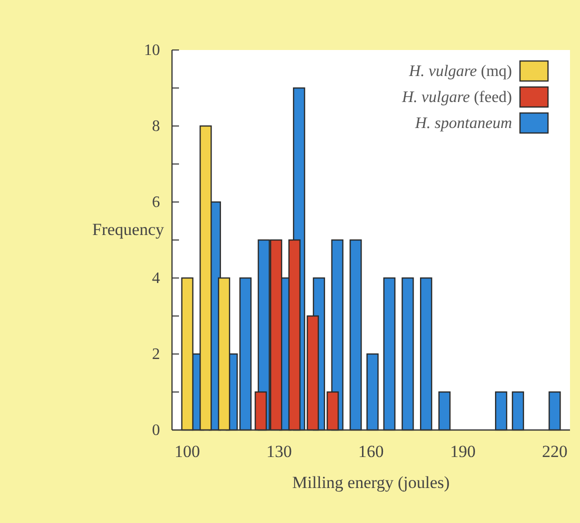 Image resolution: width=580 pixels, height=523 pixels. I want to click on legend-label: H. vulgare (feed), so click(456, 97).